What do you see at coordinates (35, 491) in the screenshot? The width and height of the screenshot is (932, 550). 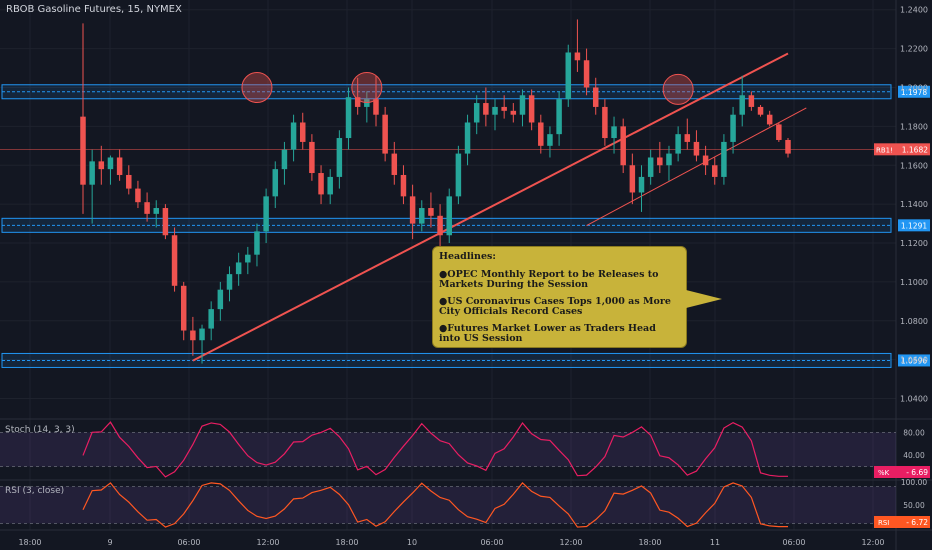 I see `rsi-label: RSI (3, close)` at bounding box center [35, 491].